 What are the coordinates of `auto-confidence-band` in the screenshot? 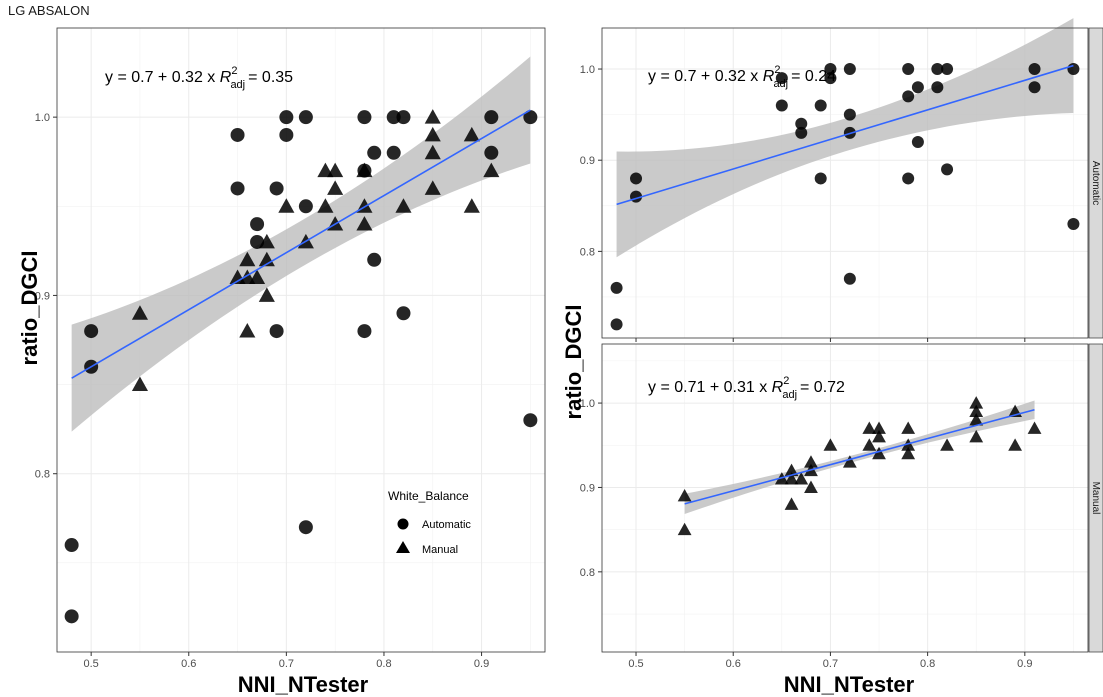 It's located at (845, 138).